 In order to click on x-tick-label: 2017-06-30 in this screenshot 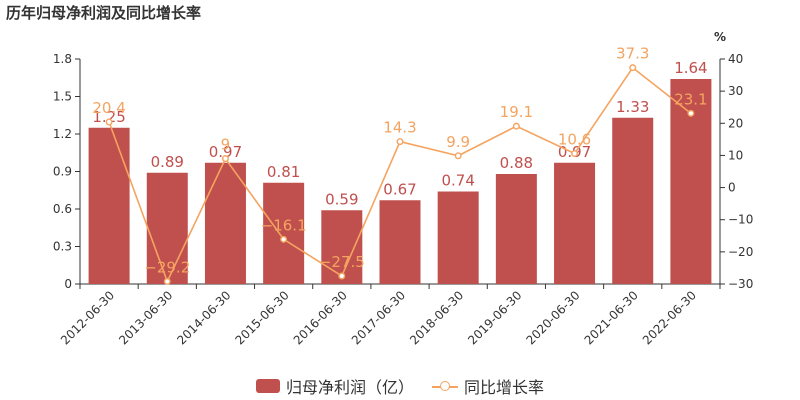, I will do `click(378, 317)`.